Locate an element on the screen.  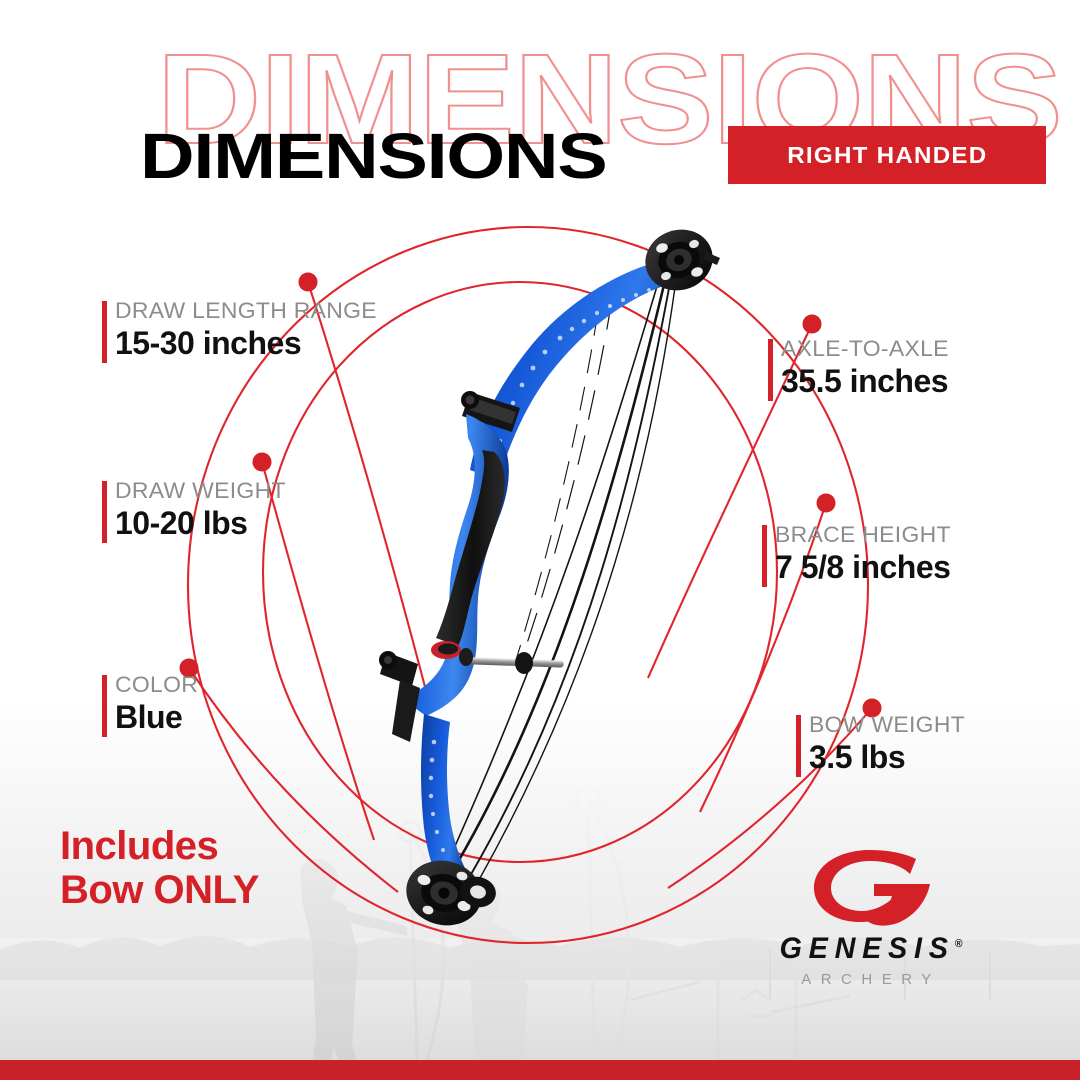
dot-draw-weight is located at coordinates (262, 462).